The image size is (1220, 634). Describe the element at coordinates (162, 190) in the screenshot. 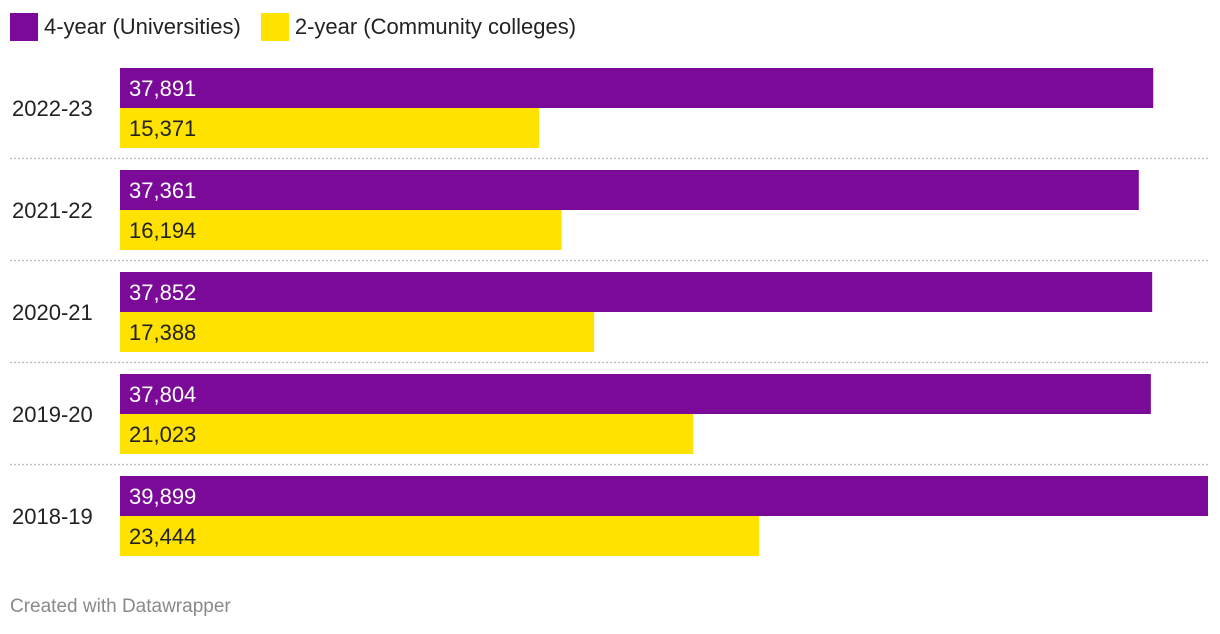

I see `bar-value-label-4-year-2021-22: 37,361` at that location.